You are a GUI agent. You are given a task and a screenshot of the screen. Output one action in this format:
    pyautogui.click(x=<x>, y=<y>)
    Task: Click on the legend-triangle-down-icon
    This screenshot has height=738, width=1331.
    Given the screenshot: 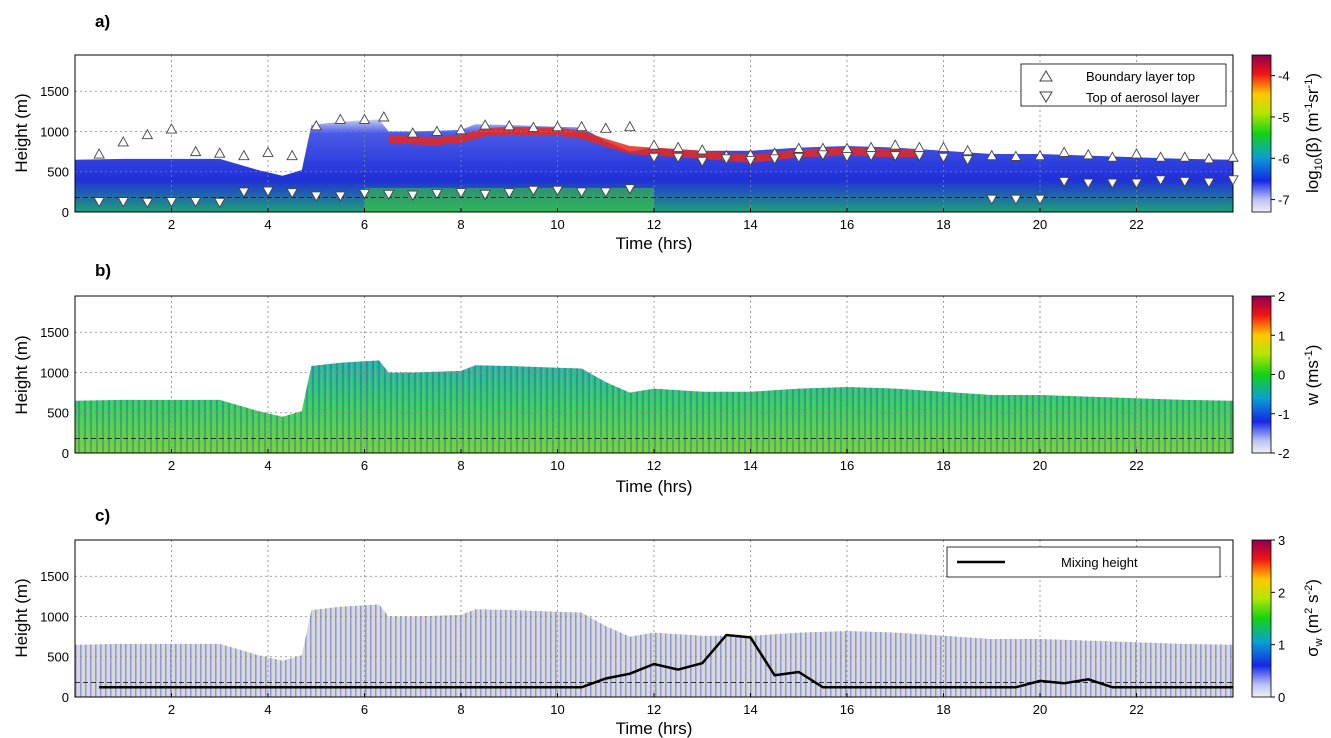 What is the action you would take?
    pyautogui.click(x=1046, y=97)
    